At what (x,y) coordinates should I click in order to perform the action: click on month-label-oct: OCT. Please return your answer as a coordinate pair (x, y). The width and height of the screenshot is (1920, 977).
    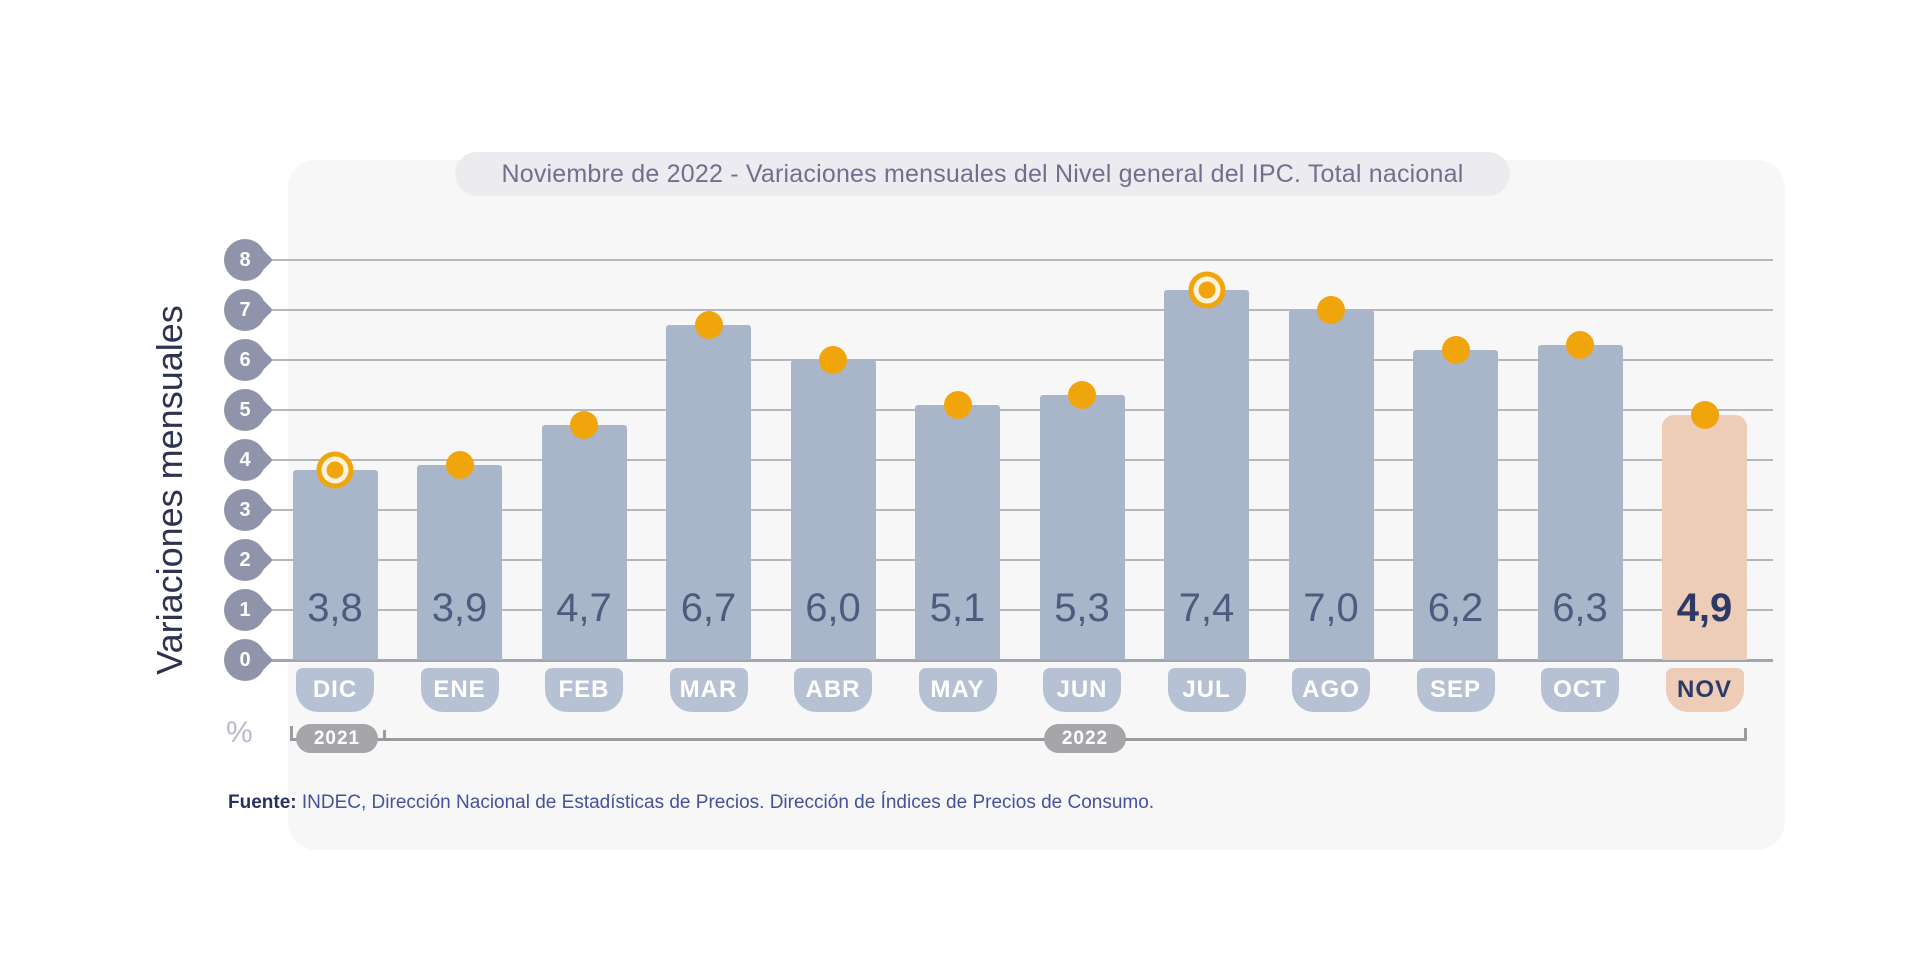
    Looking at the image, I should click on (1580, 690).